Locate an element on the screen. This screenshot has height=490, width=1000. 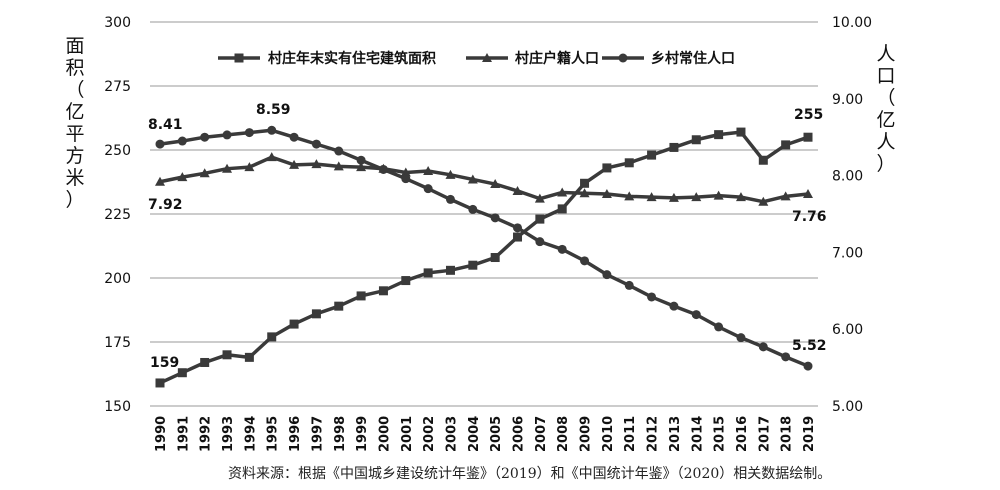
annotation-label: 7.92 is located at coordinates (165, 205).